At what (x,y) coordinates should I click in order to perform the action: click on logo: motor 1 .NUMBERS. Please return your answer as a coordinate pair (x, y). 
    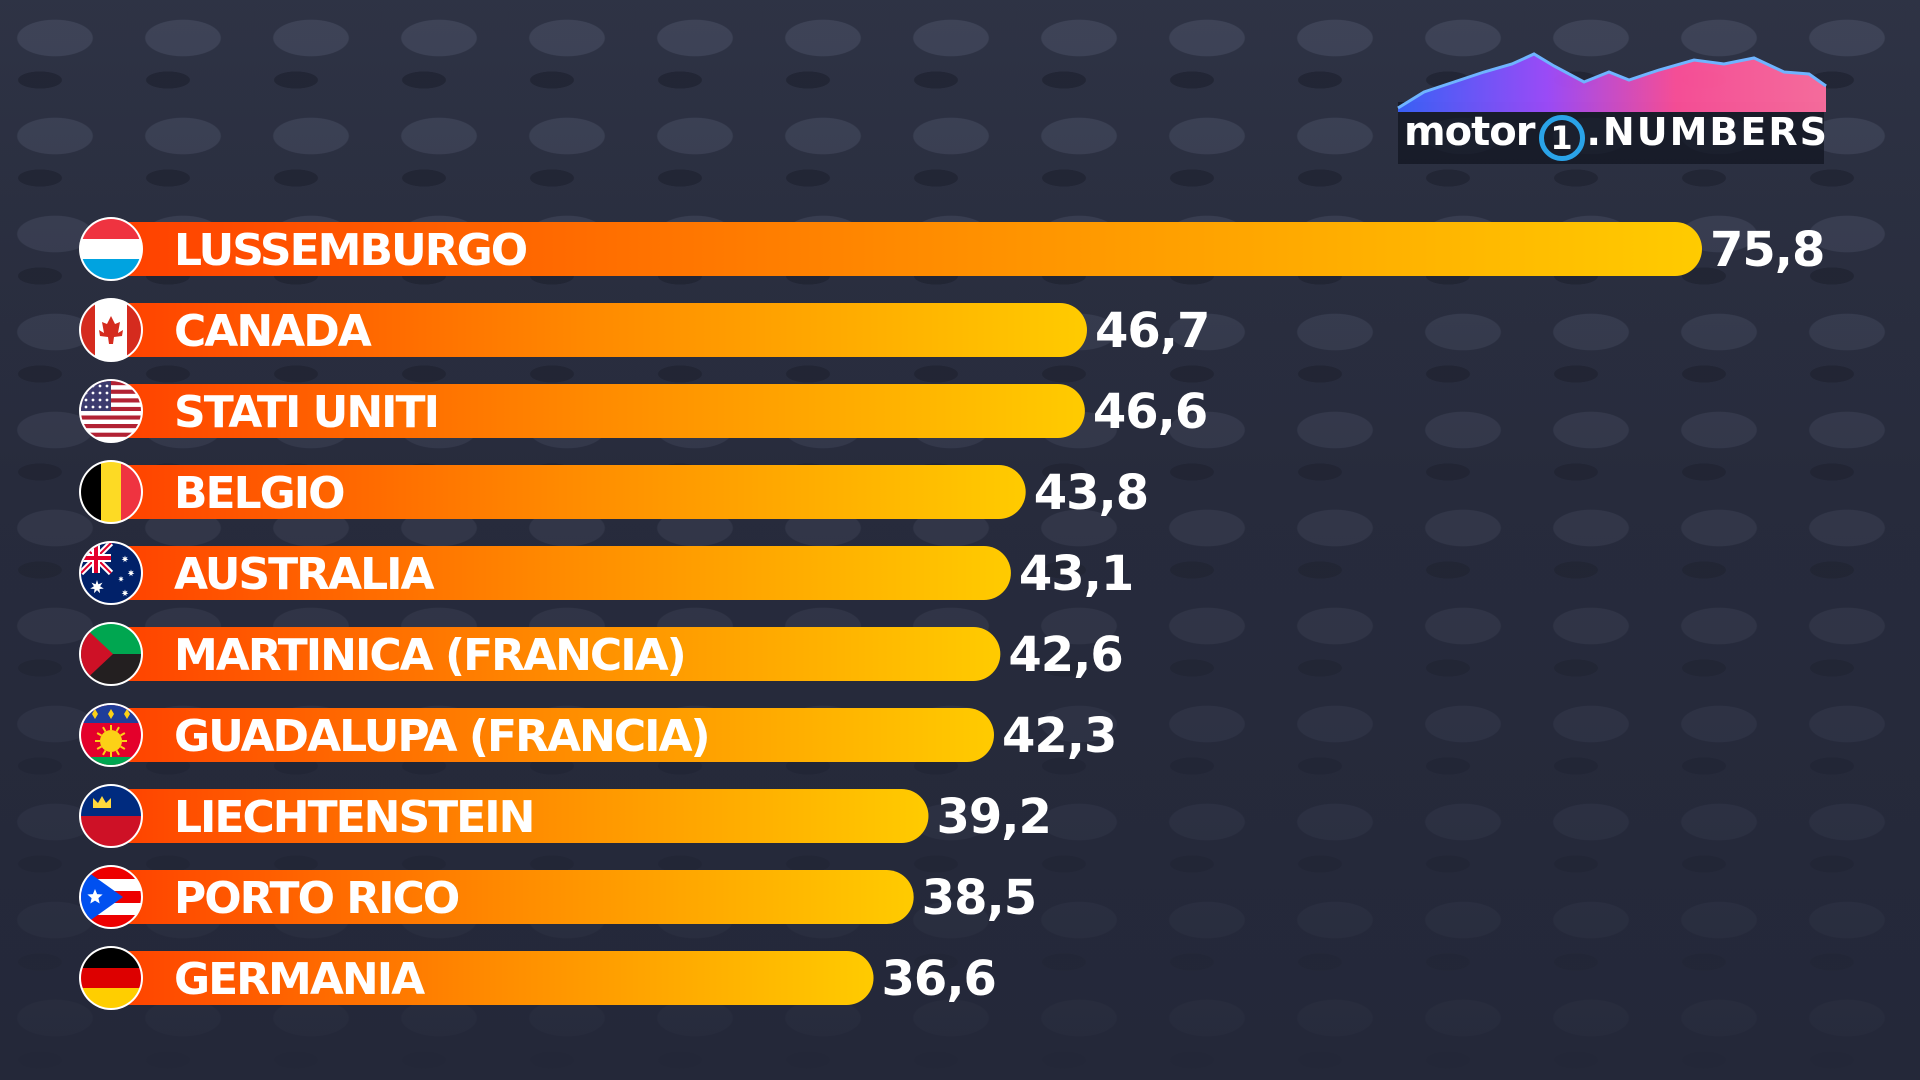
    Looking at the image, I should click on (1616, 132).